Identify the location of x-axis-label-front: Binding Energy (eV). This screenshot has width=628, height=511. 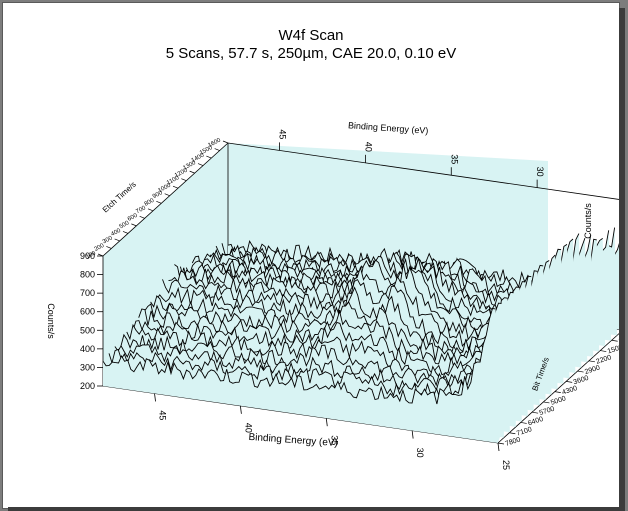
(293, 440).